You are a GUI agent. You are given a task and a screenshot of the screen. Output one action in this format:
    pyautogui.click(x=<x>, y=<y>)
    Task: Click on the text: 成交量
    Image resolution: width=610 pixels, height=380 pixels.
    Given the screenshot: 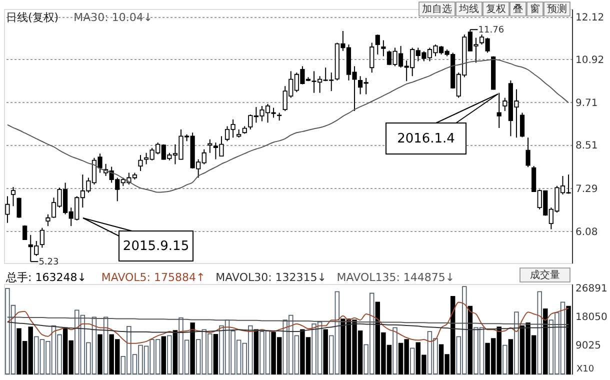 What is the action you would take?
    pyautogui.click(x=545, y=275)
    